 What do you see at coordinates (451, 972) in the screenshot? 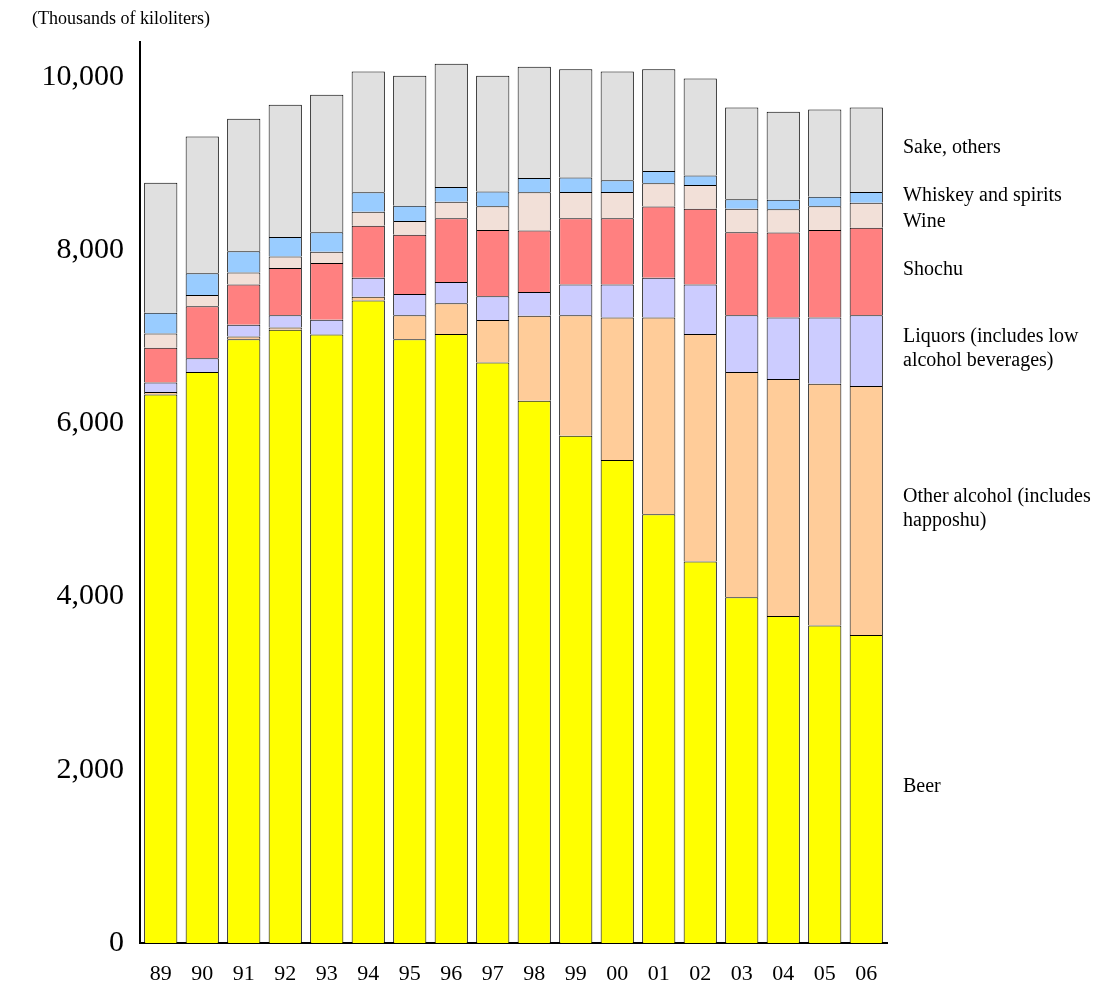
I see `x-tick-label: 96` at bounding box center [451, 972].